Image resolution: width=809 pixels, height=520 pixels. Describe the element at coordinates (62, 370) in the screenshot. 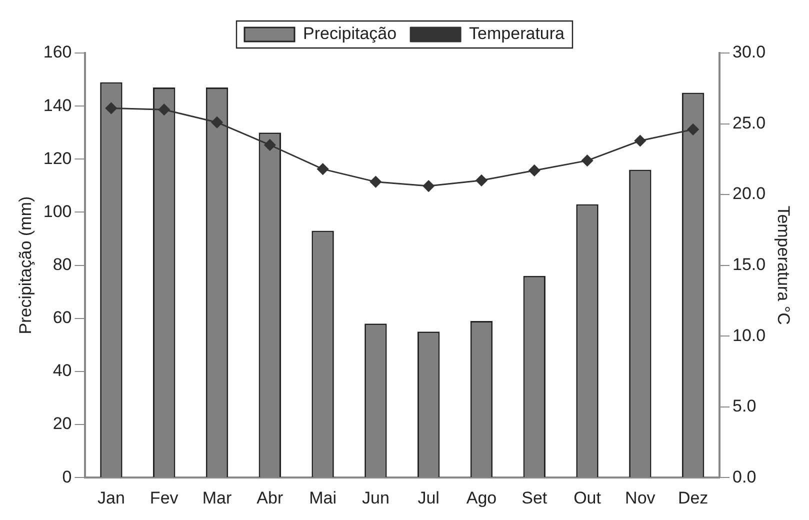

I see `y-tick-label: 40` at that location.